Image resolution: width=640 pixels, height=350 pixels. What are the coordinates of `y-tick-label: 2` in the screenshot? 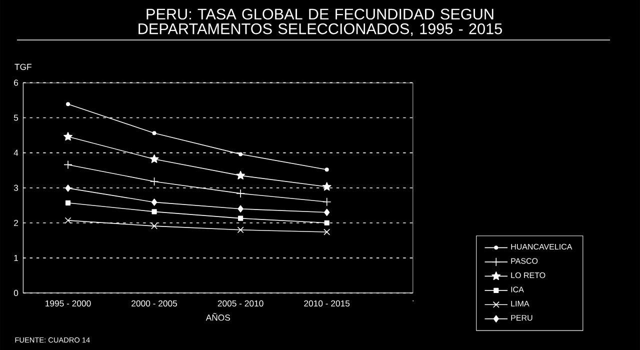 It's located at (16, 223).